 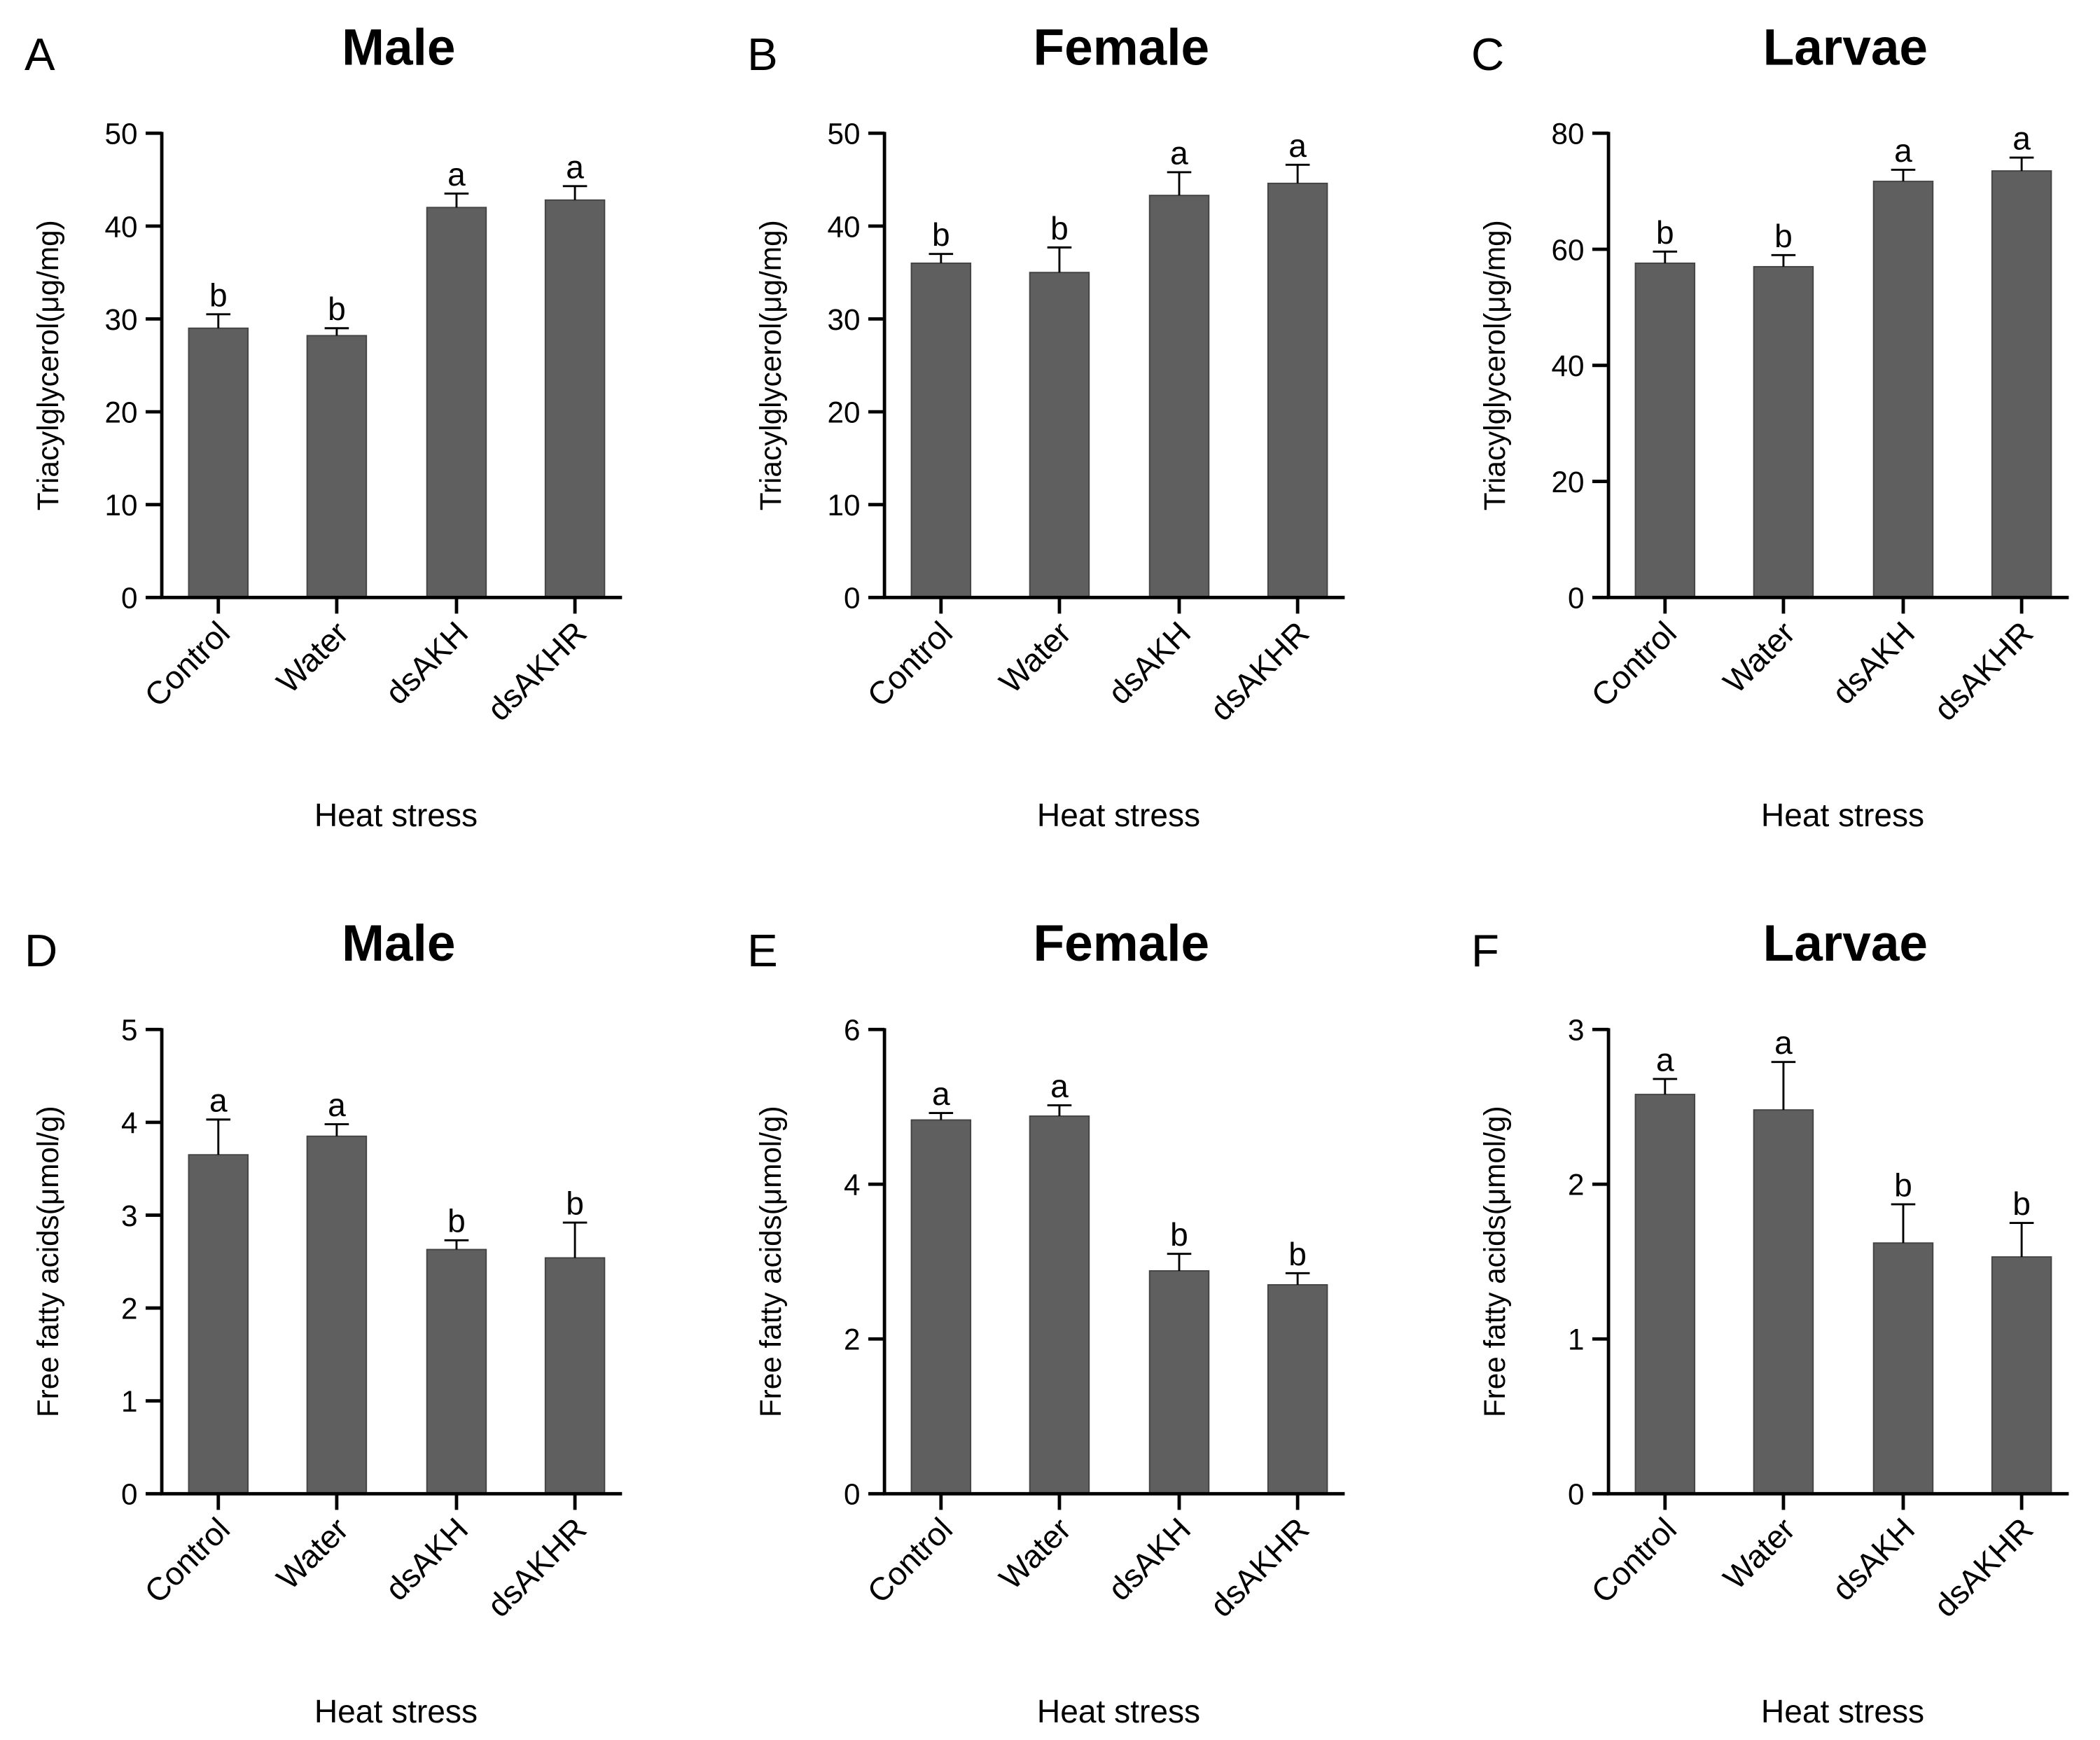 What do you see at coordinates (1485, 950) in the screenshot?
I see `panel-letter: F` at bounding box center [1485, 950].